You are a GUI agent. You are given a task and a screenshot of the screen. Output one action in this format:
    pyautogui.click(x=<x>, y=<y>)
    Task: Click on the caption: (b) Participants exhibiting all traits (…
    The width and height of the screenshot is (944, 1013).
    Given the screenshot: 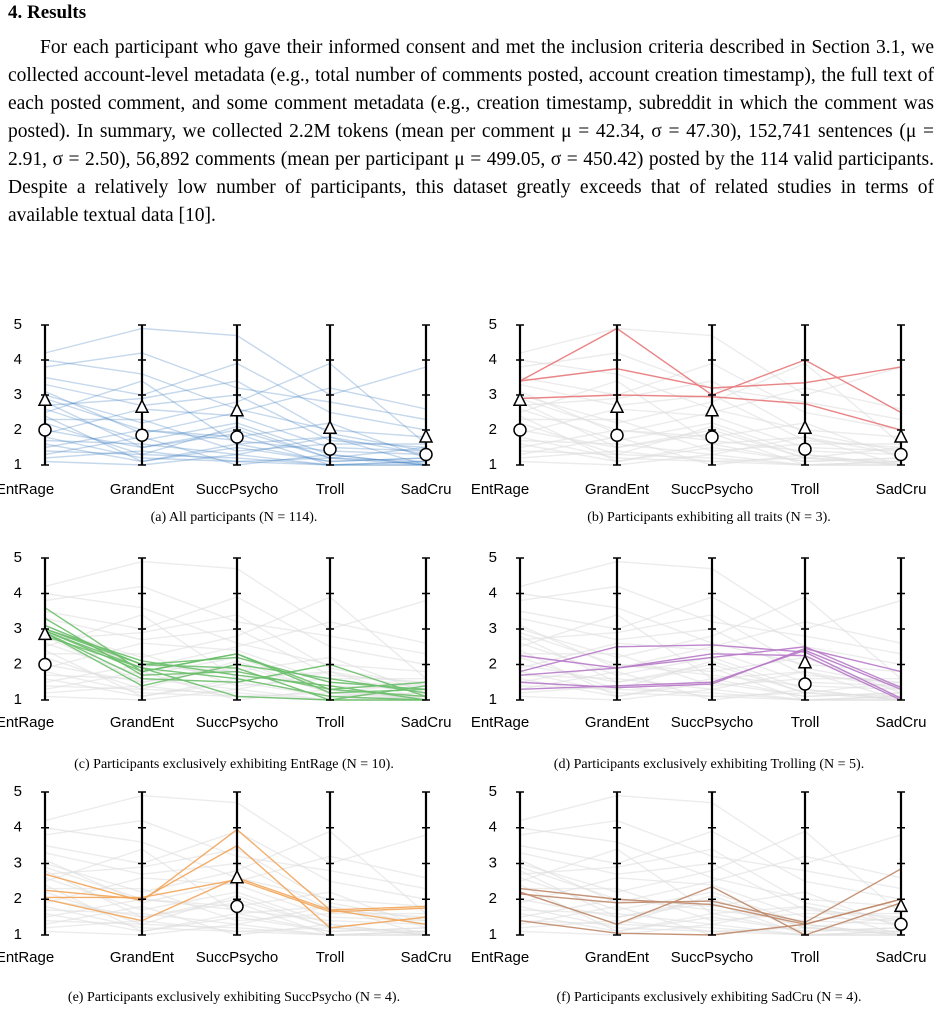 What is the action you would take?
    pyautogui.click(x=709, y=517)
    